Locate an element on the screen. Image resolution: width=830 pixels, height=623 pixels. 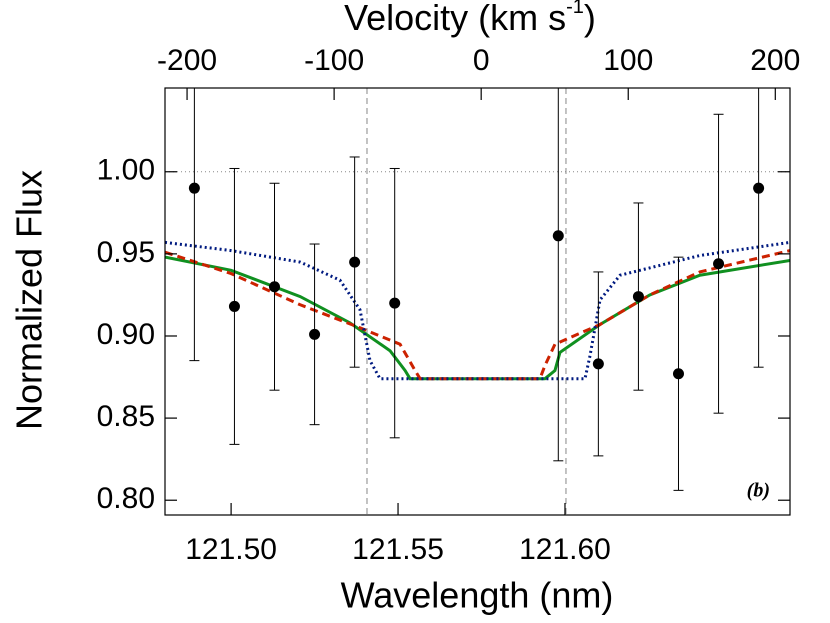
x2-label-end: ) is located at coordinates (590, 19).